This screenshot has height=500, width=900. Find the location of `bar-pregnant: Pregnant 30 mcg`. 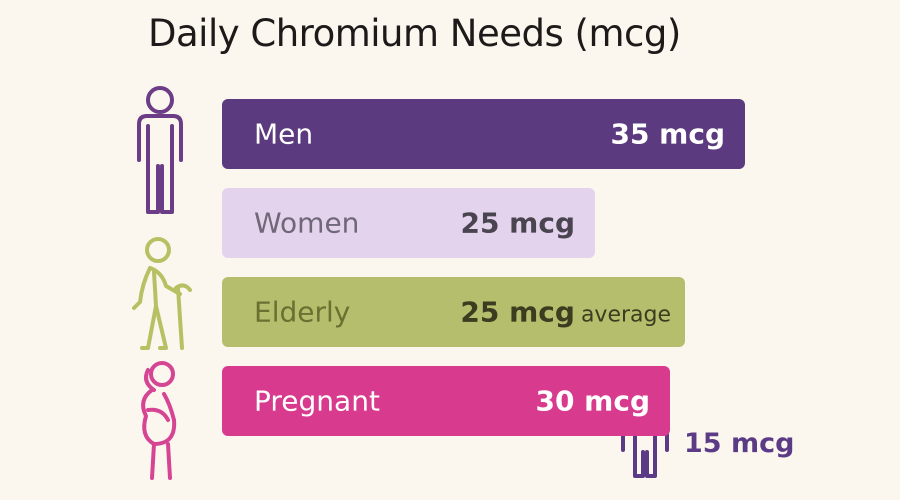

bar-pregnant: Pregnant 30 mcg is located at coordinates (446, 401).